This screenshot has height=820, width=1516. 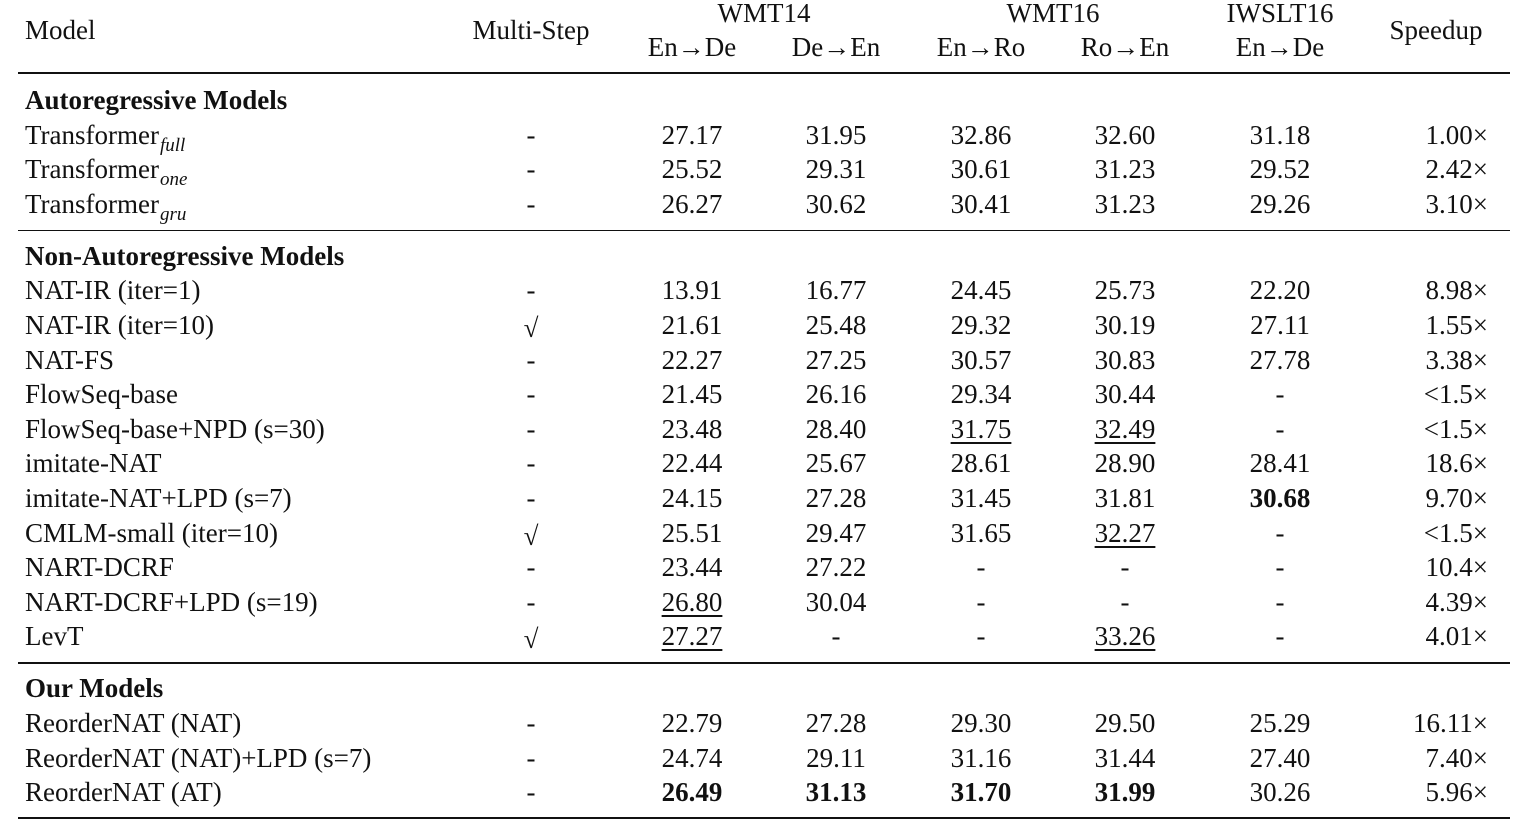 What do you see at coordinates (531, 30) in the screenshot?
I see `header-multi-step: Multi-Step` at bounding box center [531, 30].